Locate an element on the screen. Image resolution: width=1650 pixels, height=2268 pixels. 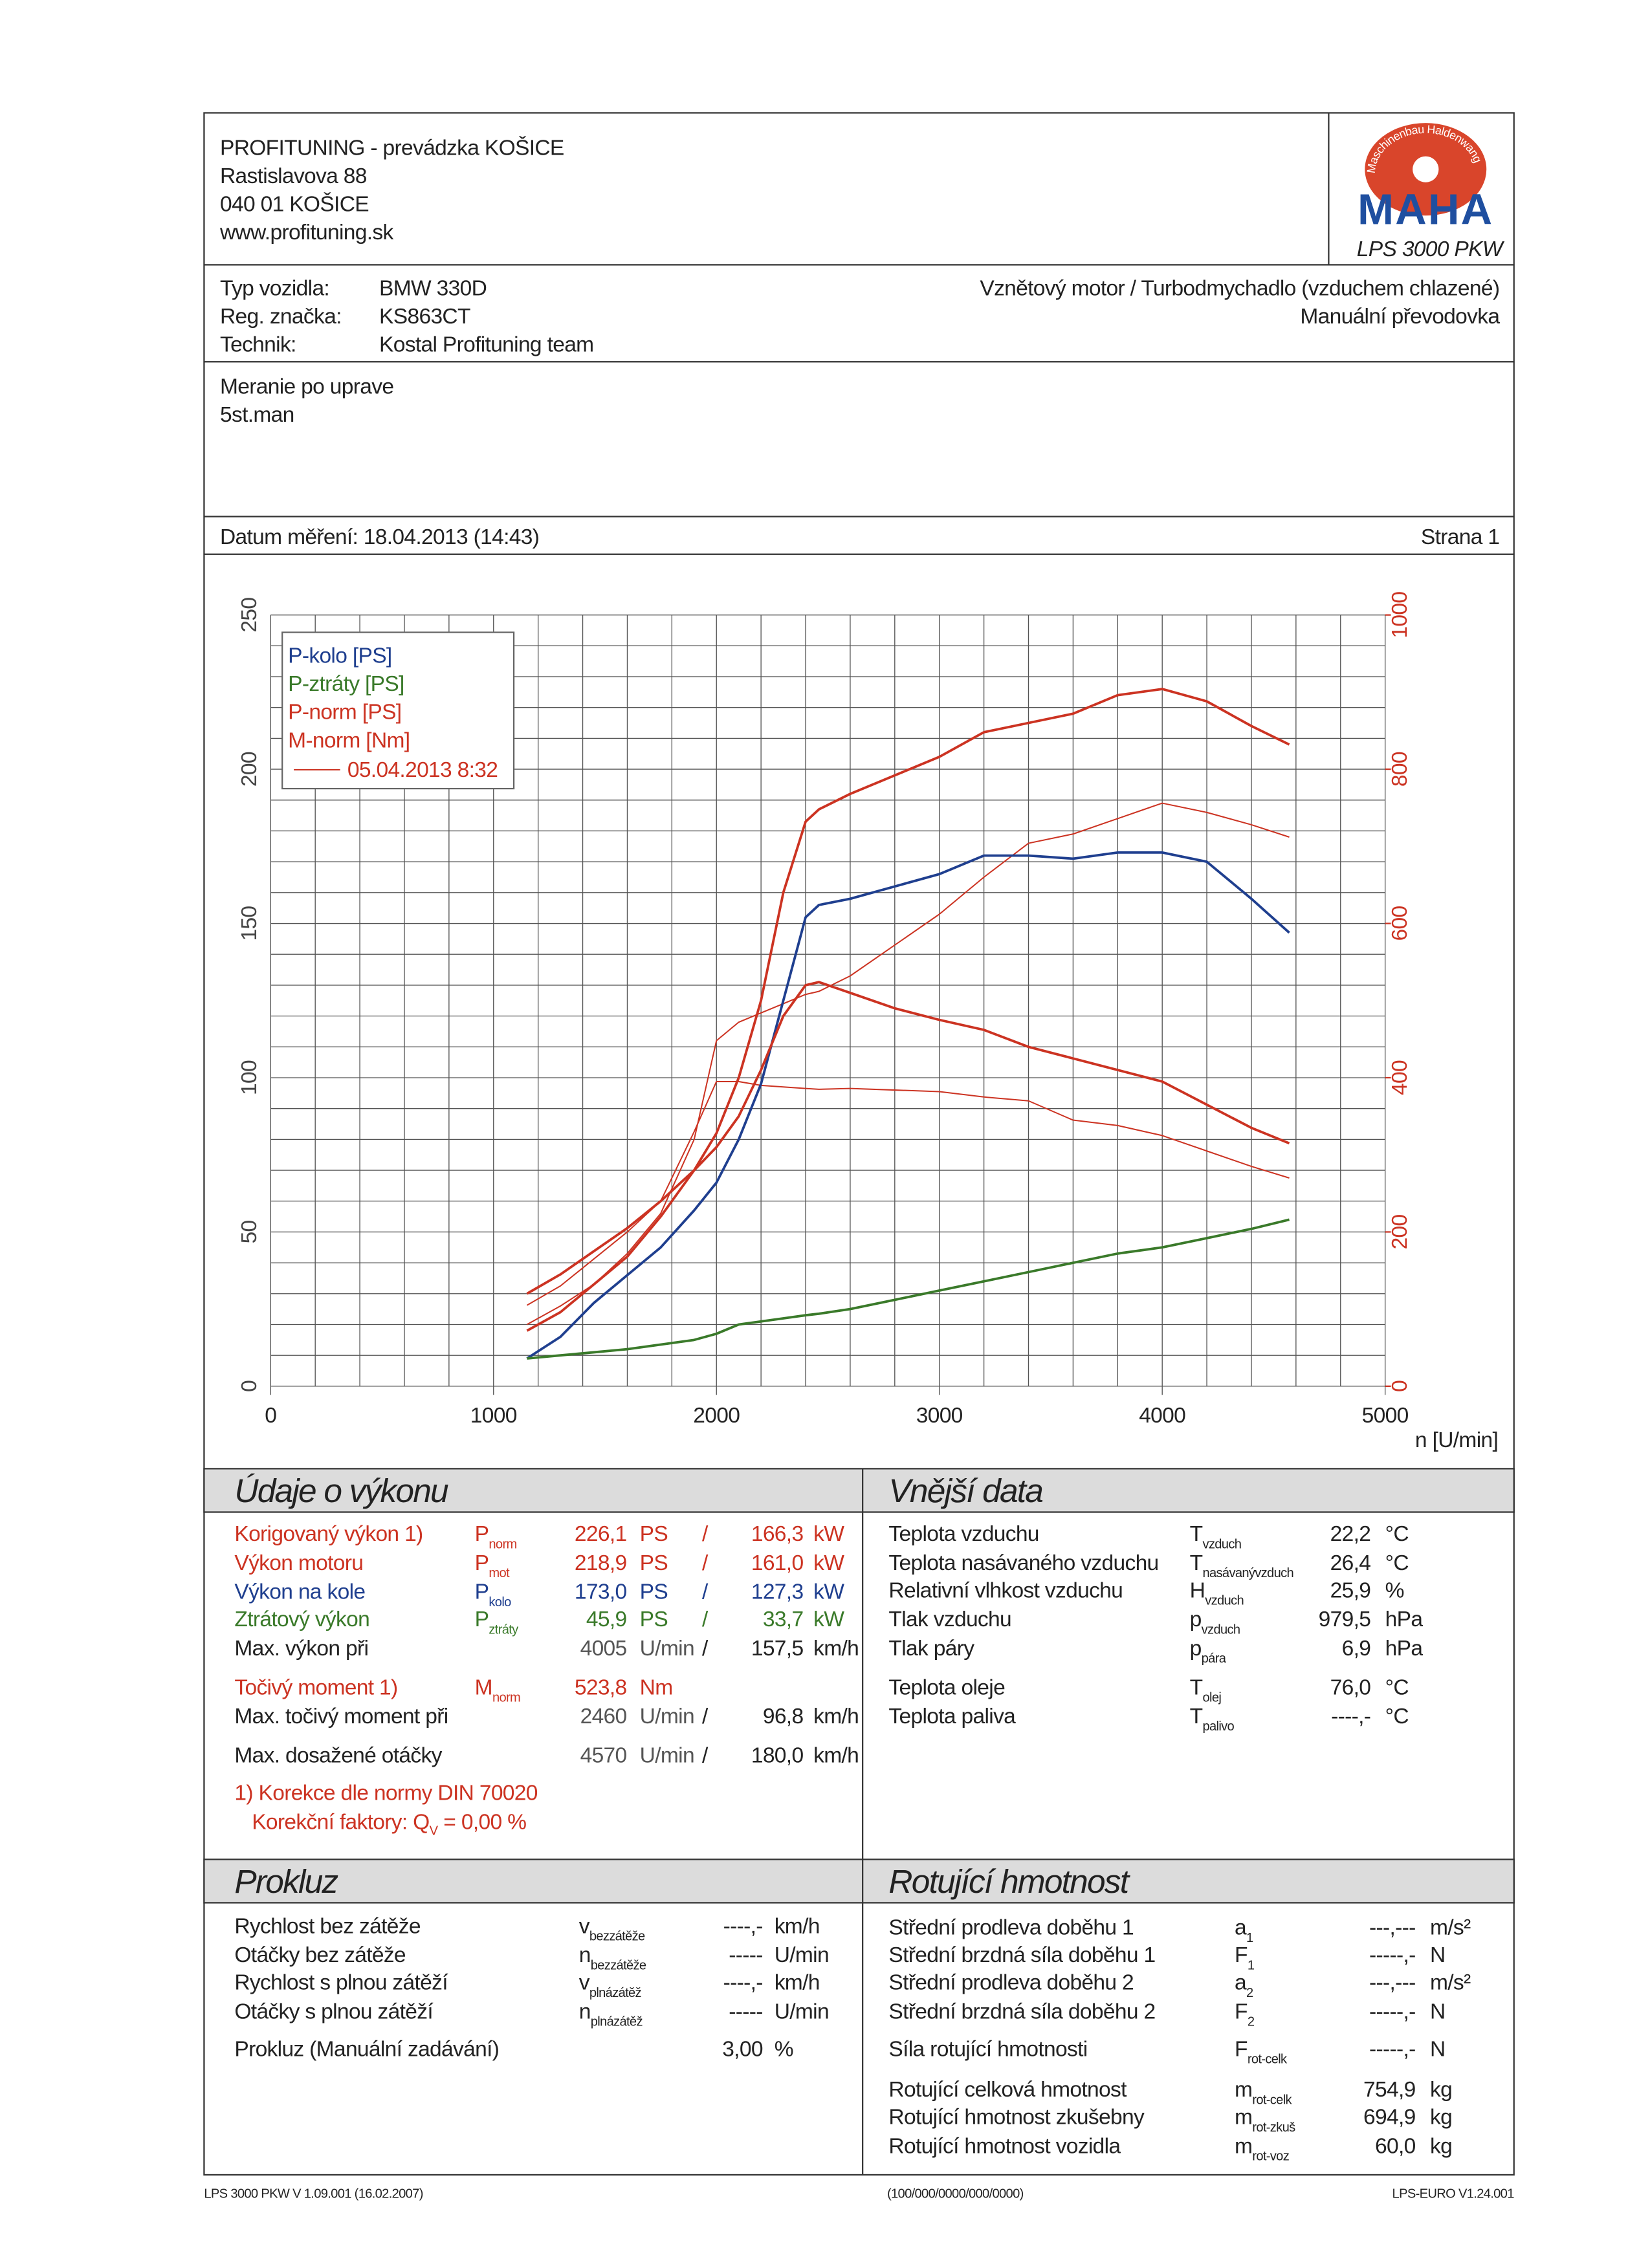
perf-value: 33,7 is located at coordinates (783, 1619).